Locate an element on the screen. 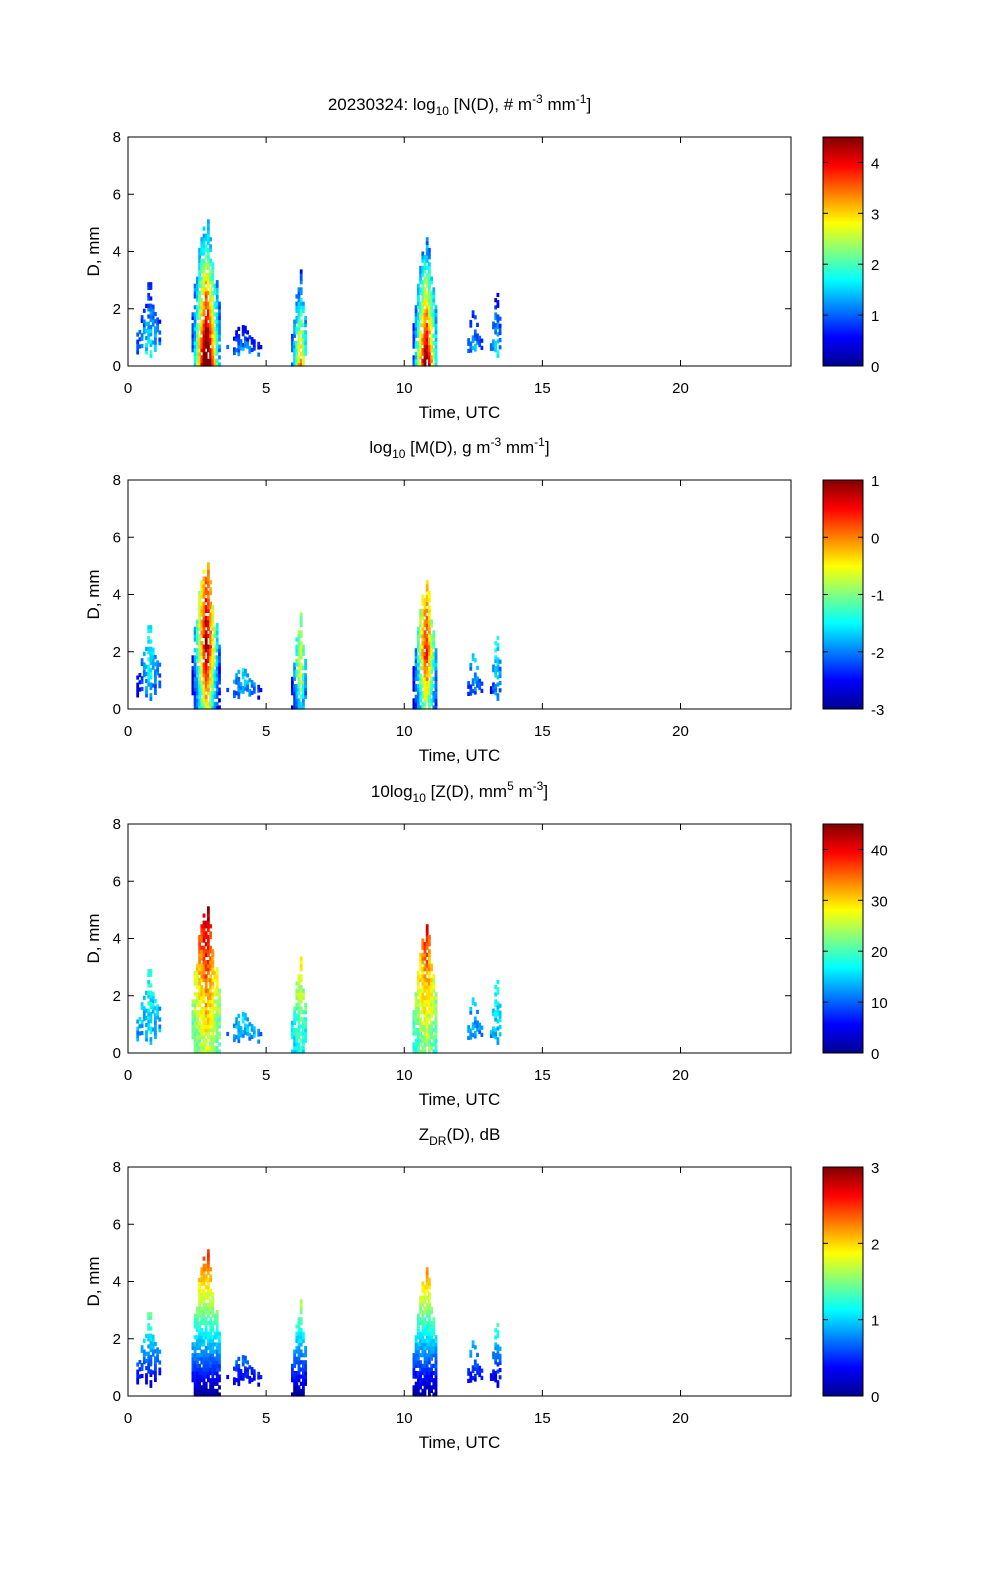 Image resolution: width=1000 pixels, height=1580 pixels. colorbar-tick-label: -3 is located at coordinates (877, 710).